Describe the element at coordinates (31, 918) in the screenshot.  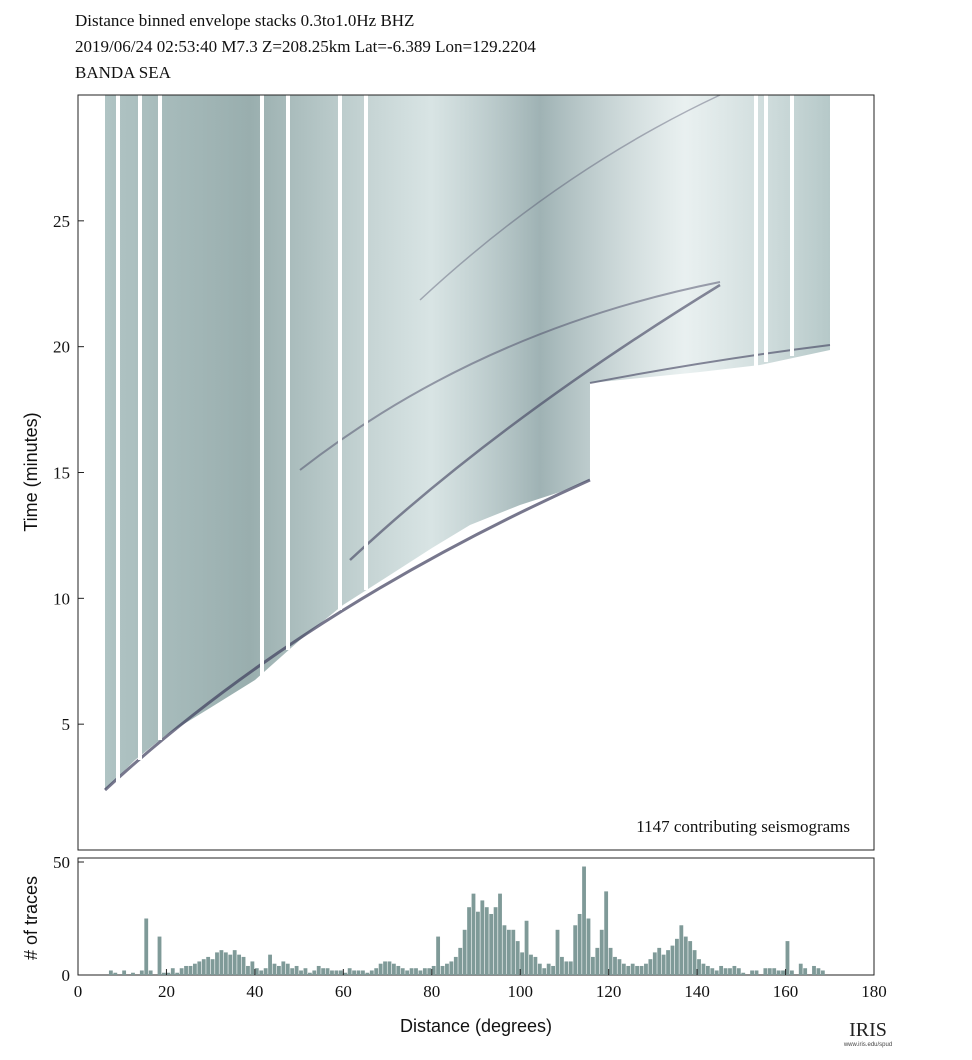
I see `y-axis-label: # of traces` at that location.